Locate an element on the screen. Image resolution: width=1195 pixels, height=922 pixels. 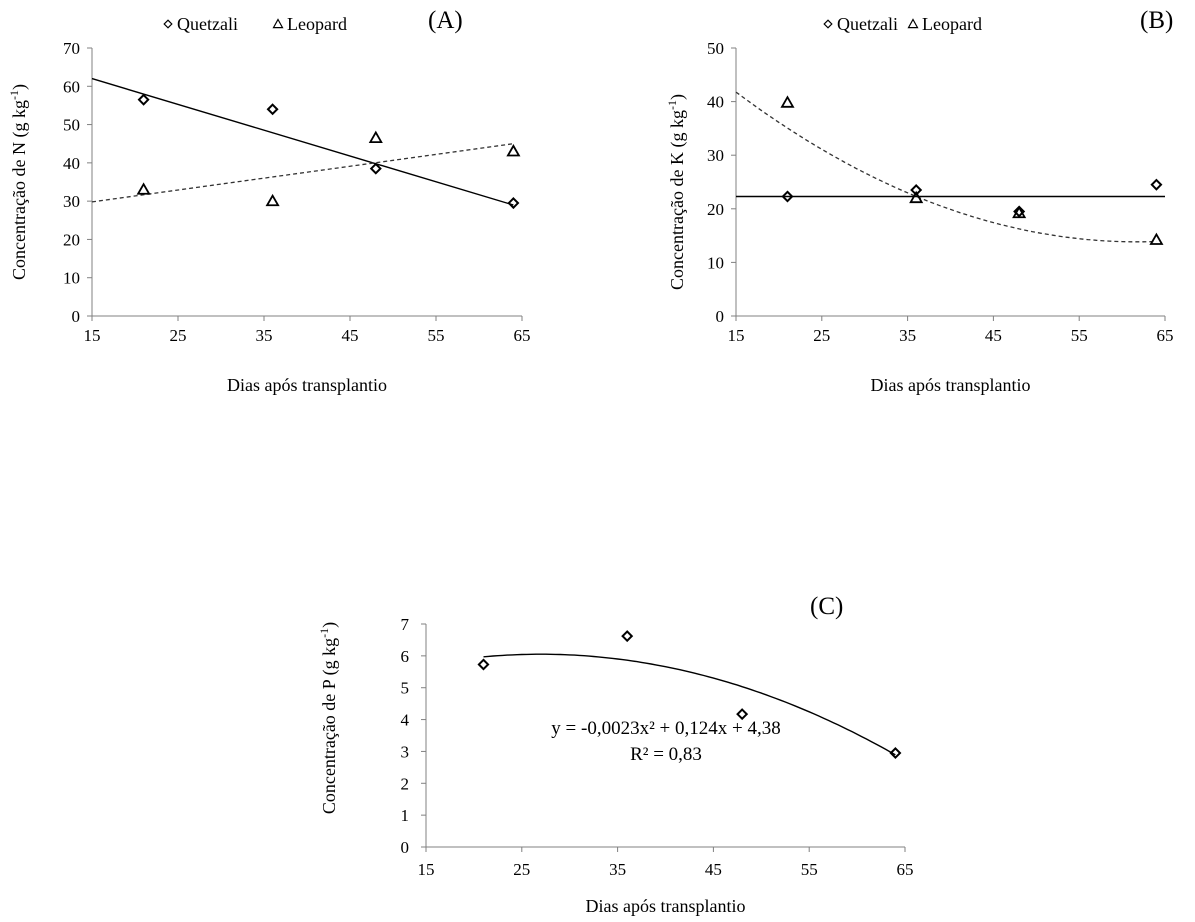
panel-label: (B) is located at coordinates (1156, 20).